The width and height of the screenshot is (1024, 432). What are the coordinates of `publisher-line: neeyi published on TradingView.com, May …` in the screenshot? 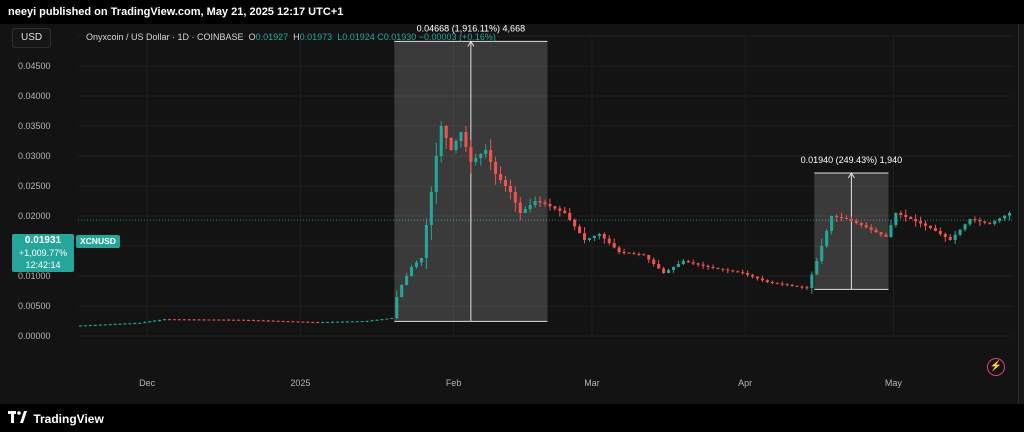 It's located at (176, 12).